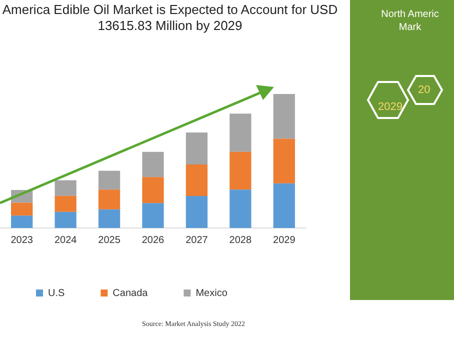 The width and height of the screenshot is (454, 341). Describe the element at coordinates (56, 293) in the screenshot. I see `legend-label: U.S` at that location.